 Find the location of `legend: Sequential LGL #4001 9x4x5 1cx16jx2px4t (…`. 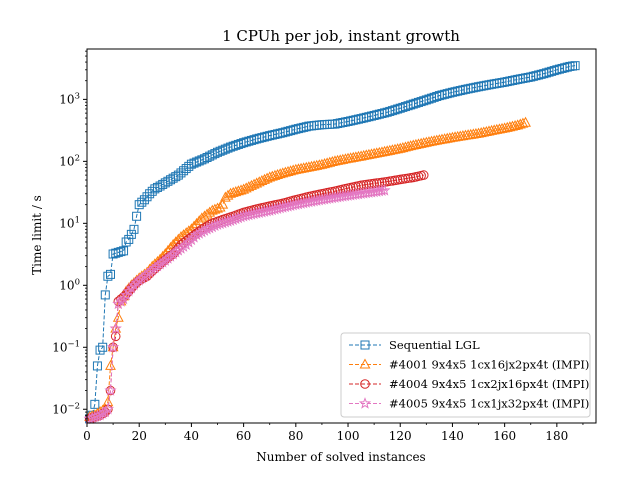

legend: Sequential LGL #4001 9x4x5 1cx16jx2px4t (… is located at coordinates (465, 375).